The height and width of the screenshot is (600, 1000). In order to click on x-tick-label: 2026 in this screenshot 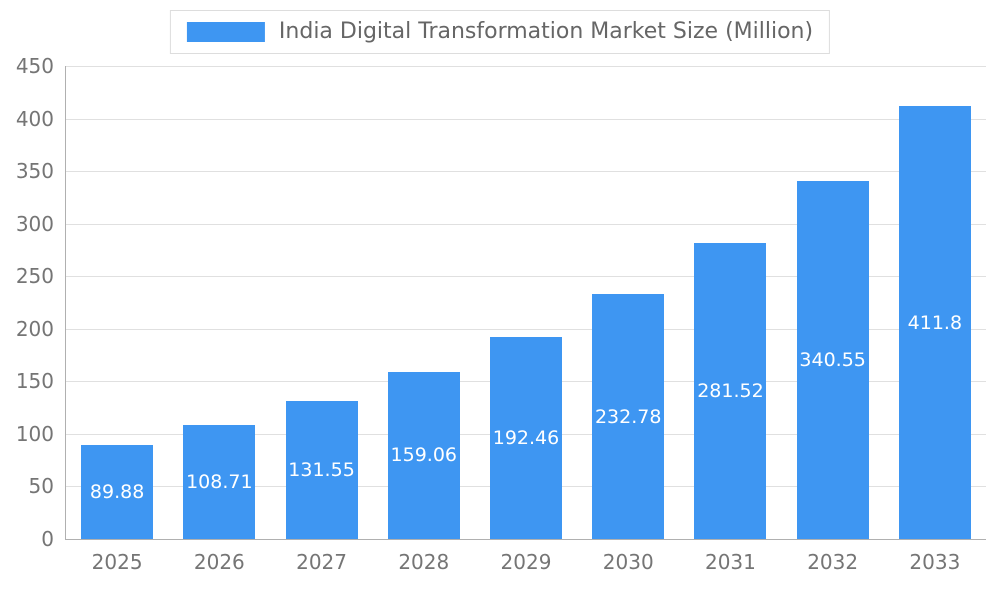, I will do `click(219, 562)`.